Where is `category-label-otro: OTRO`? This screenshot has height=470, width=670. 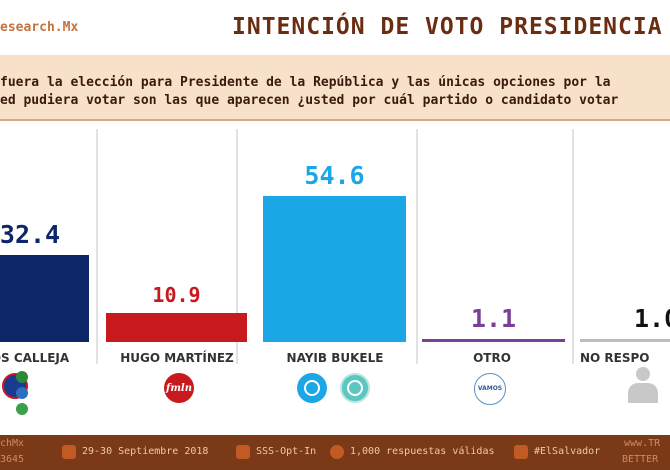 category-label-otro: OTRO is located at coordinates (492, 358).